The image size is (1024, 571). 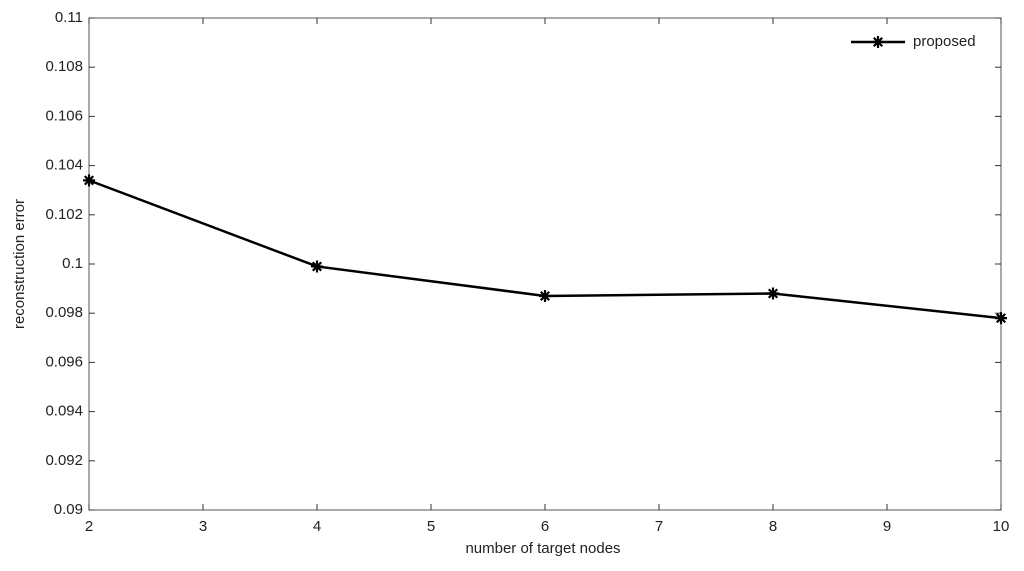 What do you see at coordinates (68, 509) in the screenshot?
I see `y-tick-label: 0.09` at bounding box center [68, 509].